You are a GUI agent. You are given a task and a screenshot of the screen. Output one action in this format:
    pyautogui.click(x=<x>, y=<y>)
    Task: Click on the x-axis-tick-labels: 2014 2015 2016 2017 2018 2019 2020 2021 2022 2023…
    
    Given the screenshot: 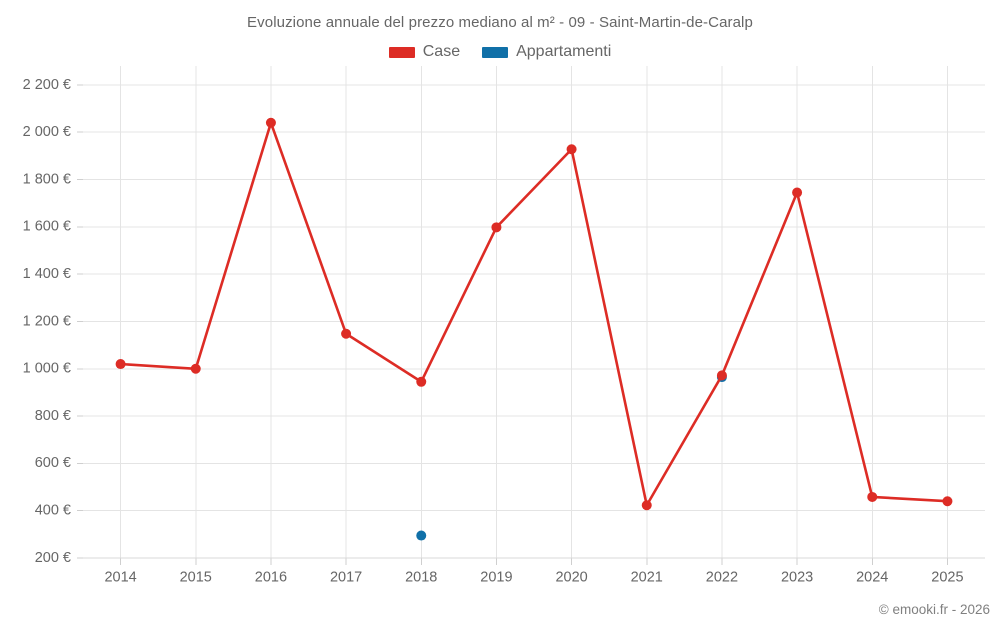 What is the action you would take?
    pyautogui.click(x=533, y=578)
    